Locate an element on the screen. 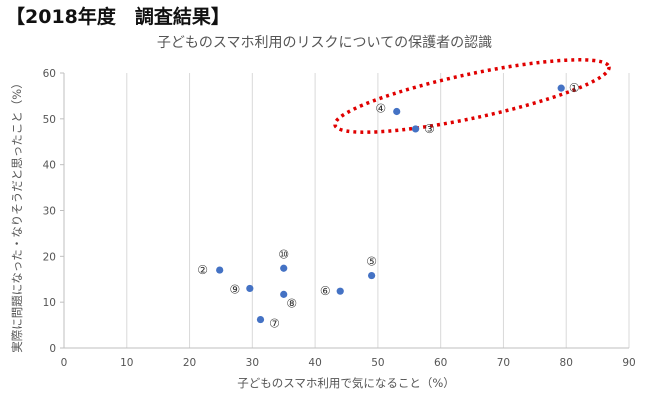  y-tick-label: 10 is located at coordinates (49, 303).